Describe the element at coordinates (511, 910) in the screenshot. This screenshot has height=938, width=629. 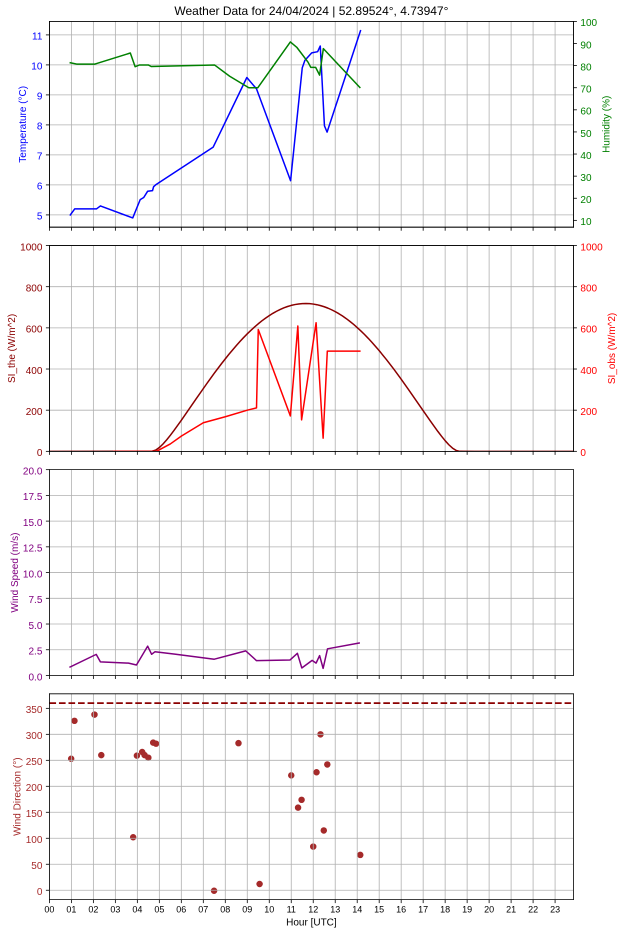
I see `svg-text: 21` at that location.